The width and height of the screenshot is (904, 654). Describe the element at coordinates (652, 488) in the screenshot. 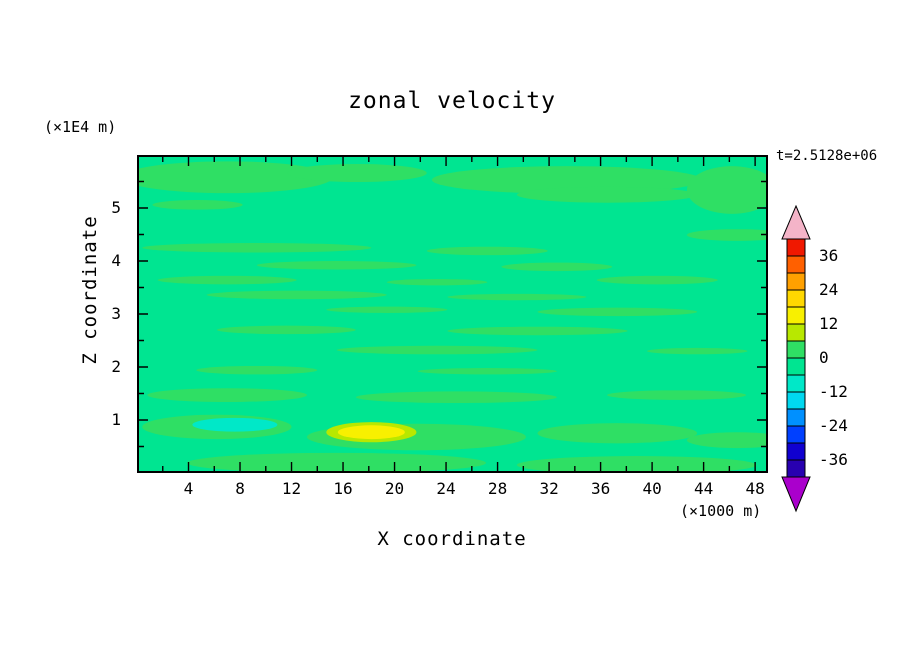

I see `x-tick-label: 40` at that location.